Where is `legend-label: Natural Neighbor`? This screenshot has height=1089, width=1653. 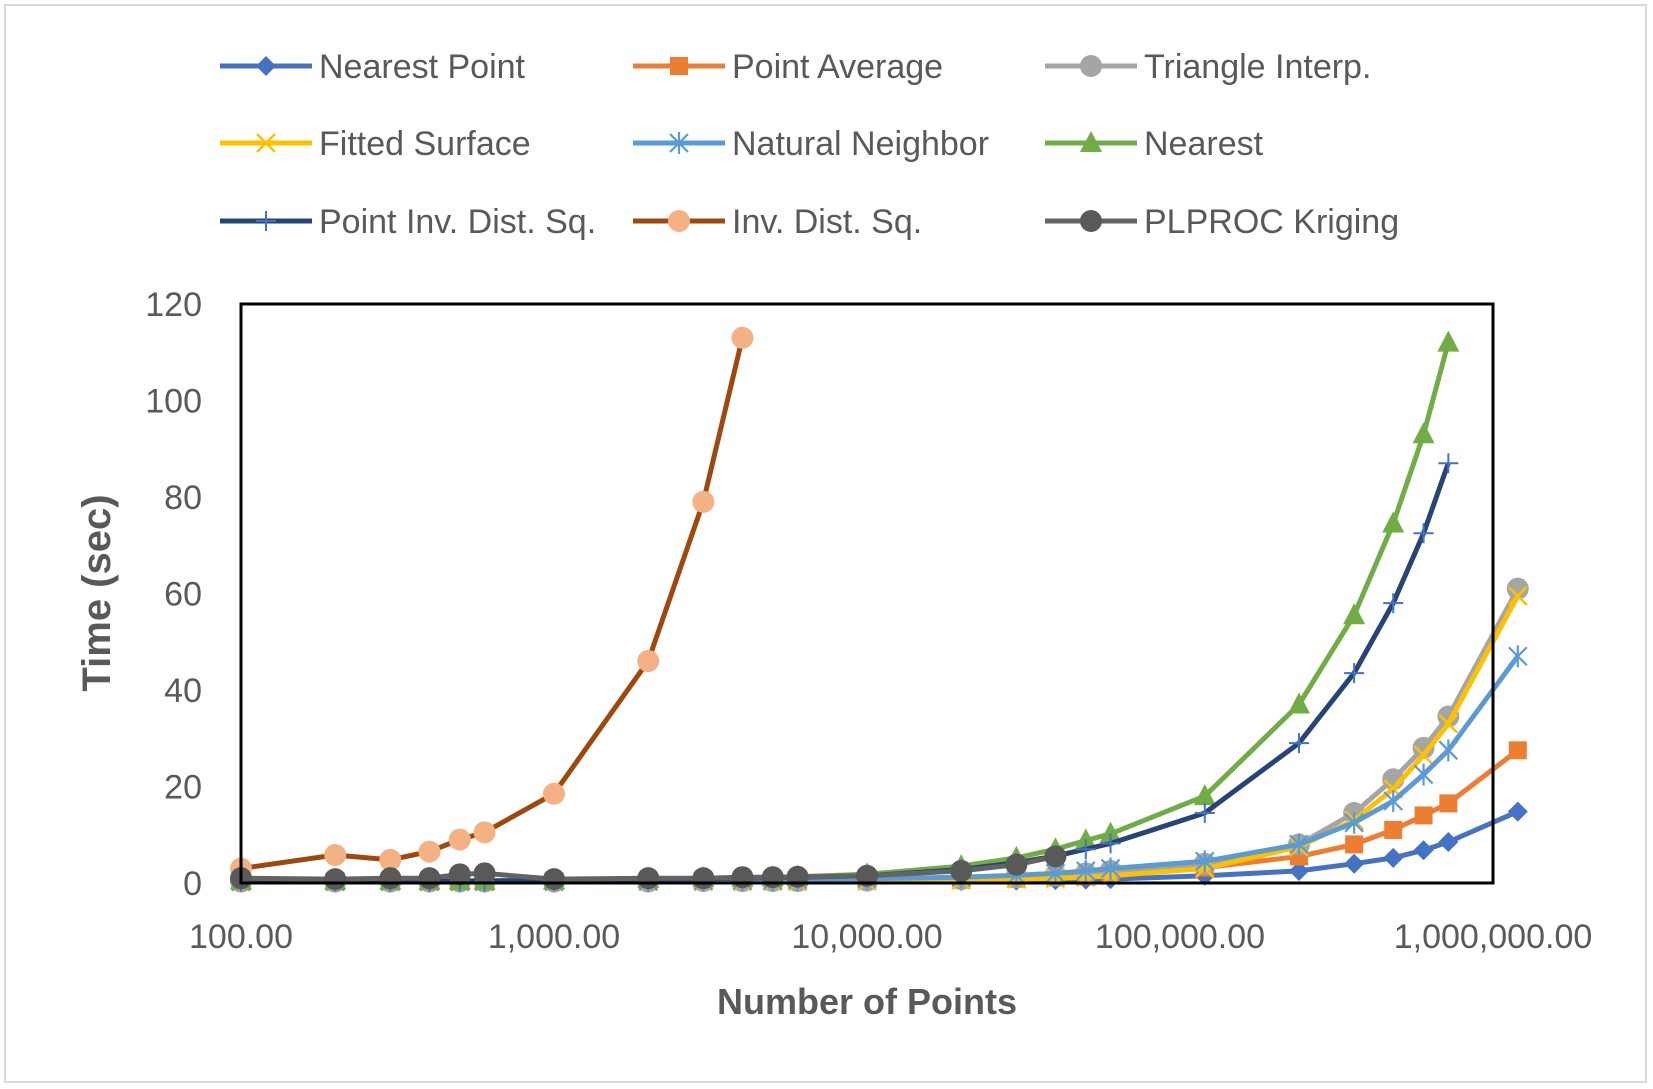 legend-label: Natural Neighbor is located at coordinates (860, 144).